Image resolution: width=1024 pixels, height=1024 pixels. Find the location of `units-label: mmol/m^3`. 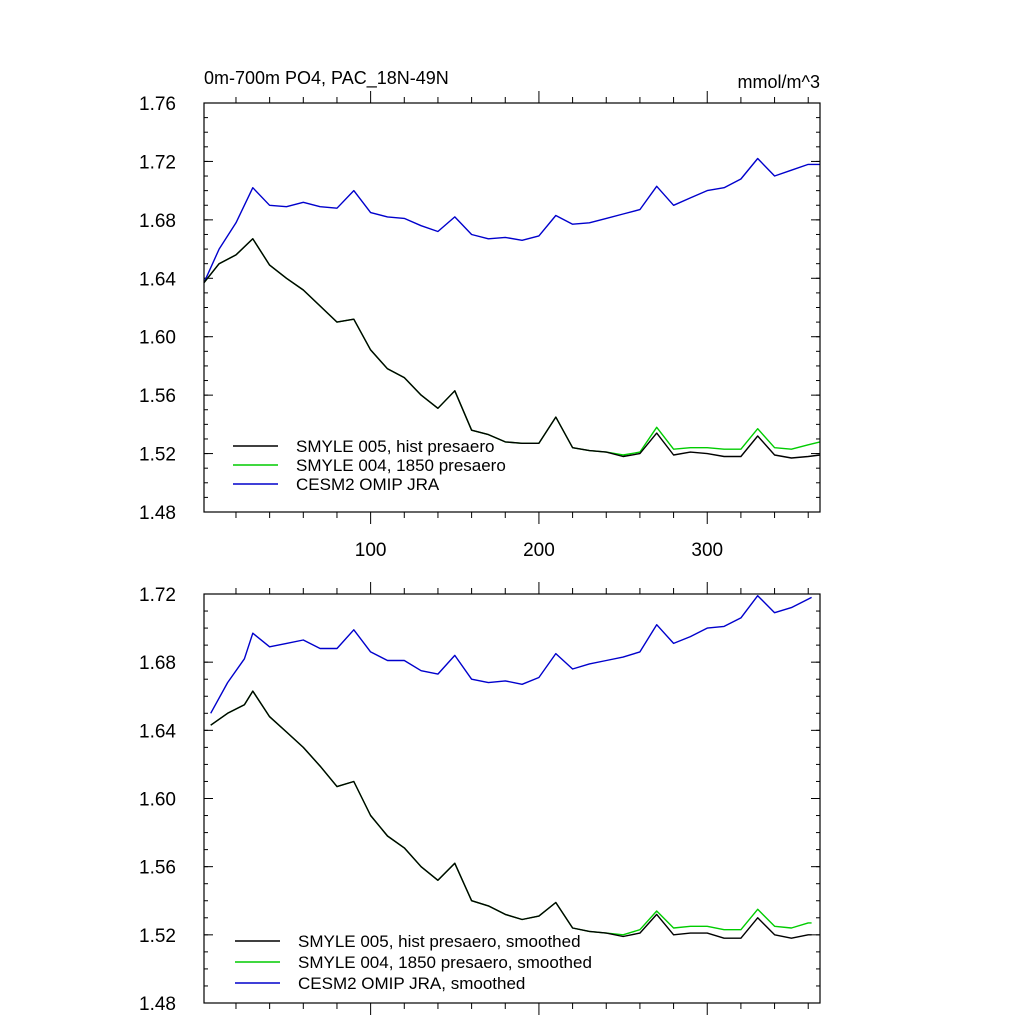

units-label: mmol/m^3 is located at coordinates (779, 82).